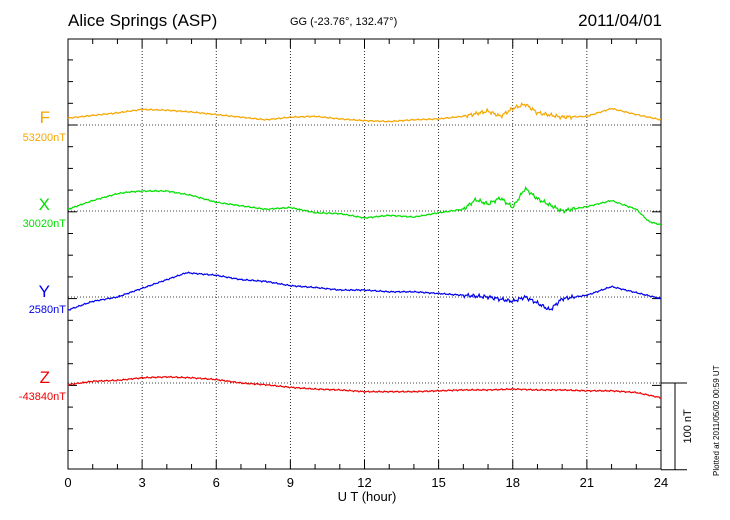  Describe the element at coordinates (364, 387) in the screenshot. I see `series-line-z` at that location.